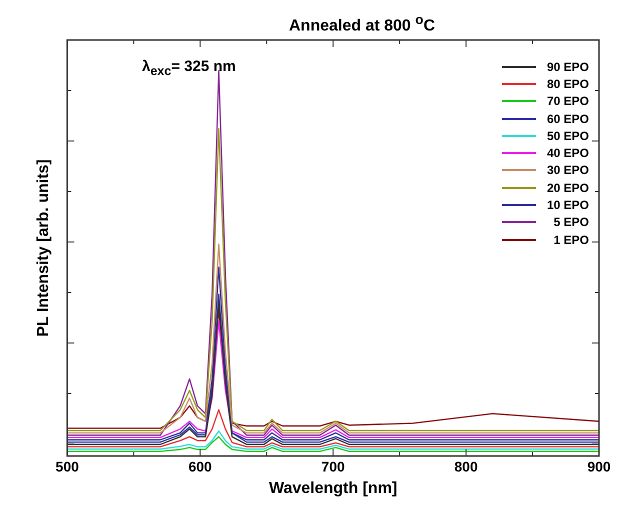 The width and height of the screenshot is (637, 508). I want to click on x-tick-label: 600, so click(200, 466).